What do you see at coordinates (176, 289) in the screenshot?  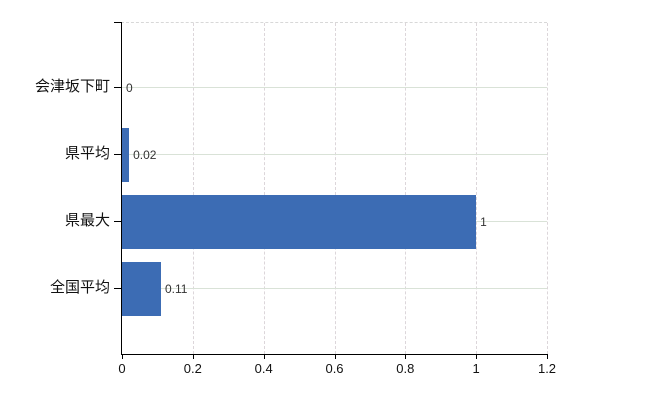 I see `value-label: 0.11` at bounding box center [176, 289].